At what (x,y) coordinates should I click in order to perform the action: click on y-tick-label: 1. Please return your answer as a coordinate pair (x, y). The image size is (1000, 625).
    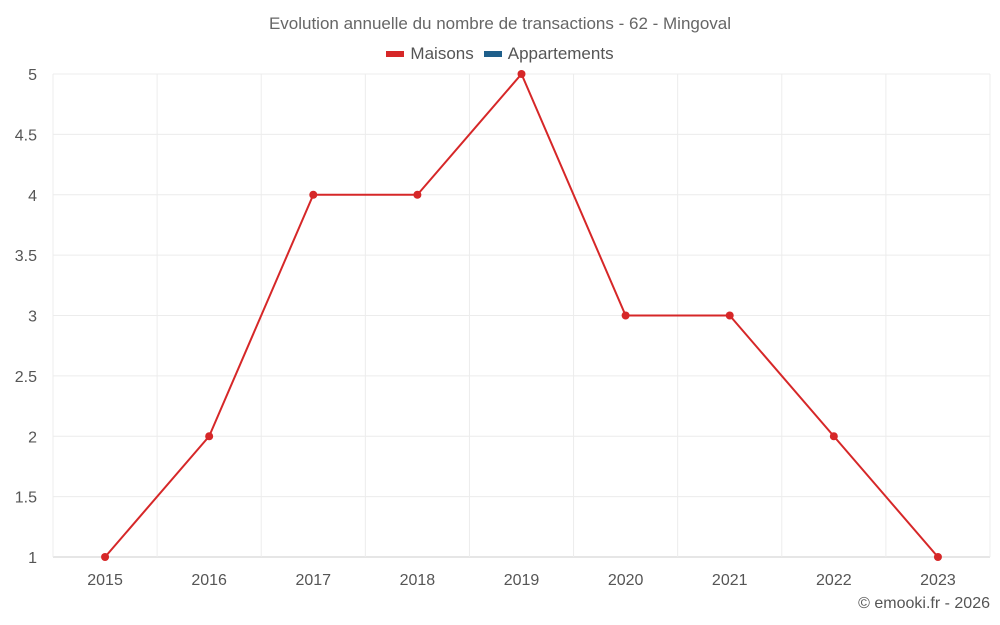
    Looking at the image, I should click on (32, 558).